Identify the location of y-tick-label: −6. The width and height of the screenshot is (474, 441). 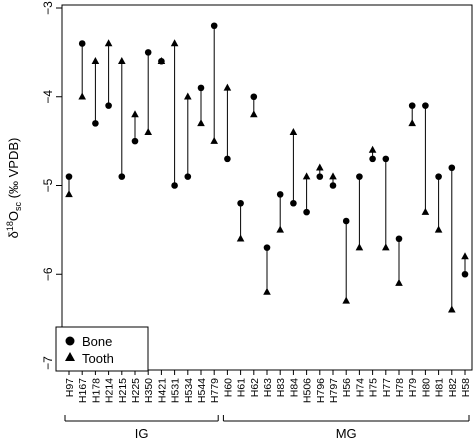
(48, 274).